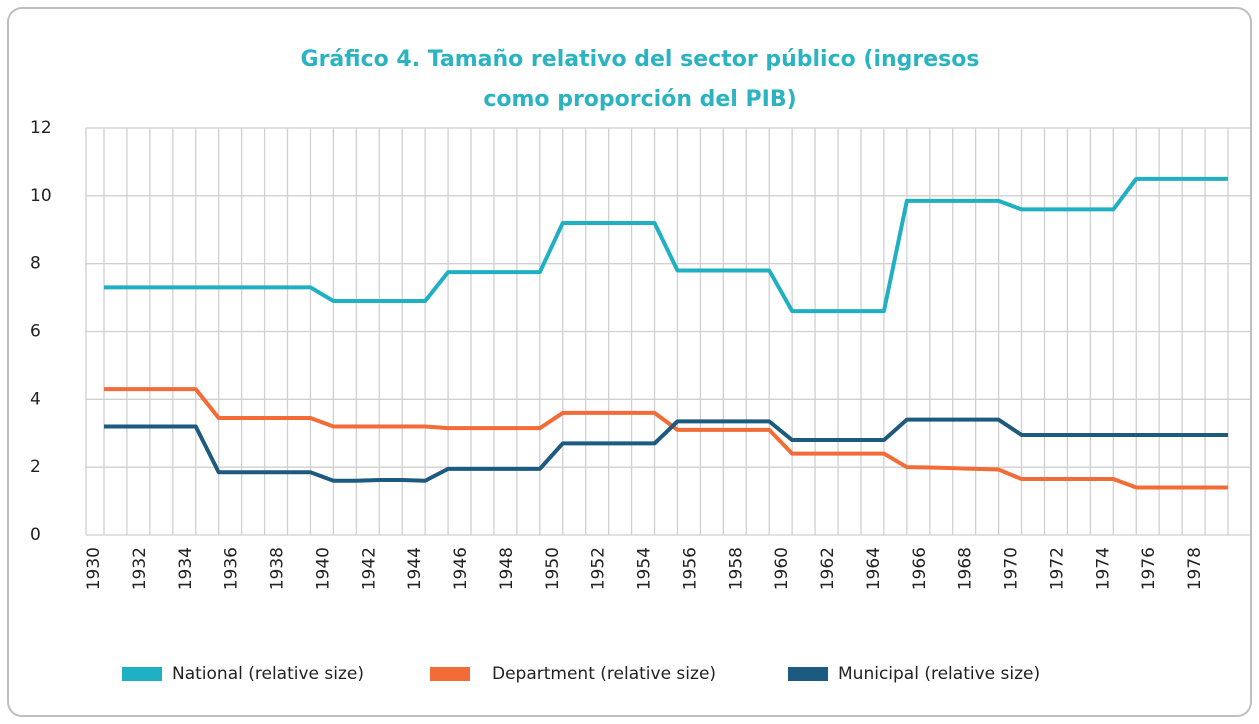  I want to click on x-tick-label: 1974, so click(1103, 568).